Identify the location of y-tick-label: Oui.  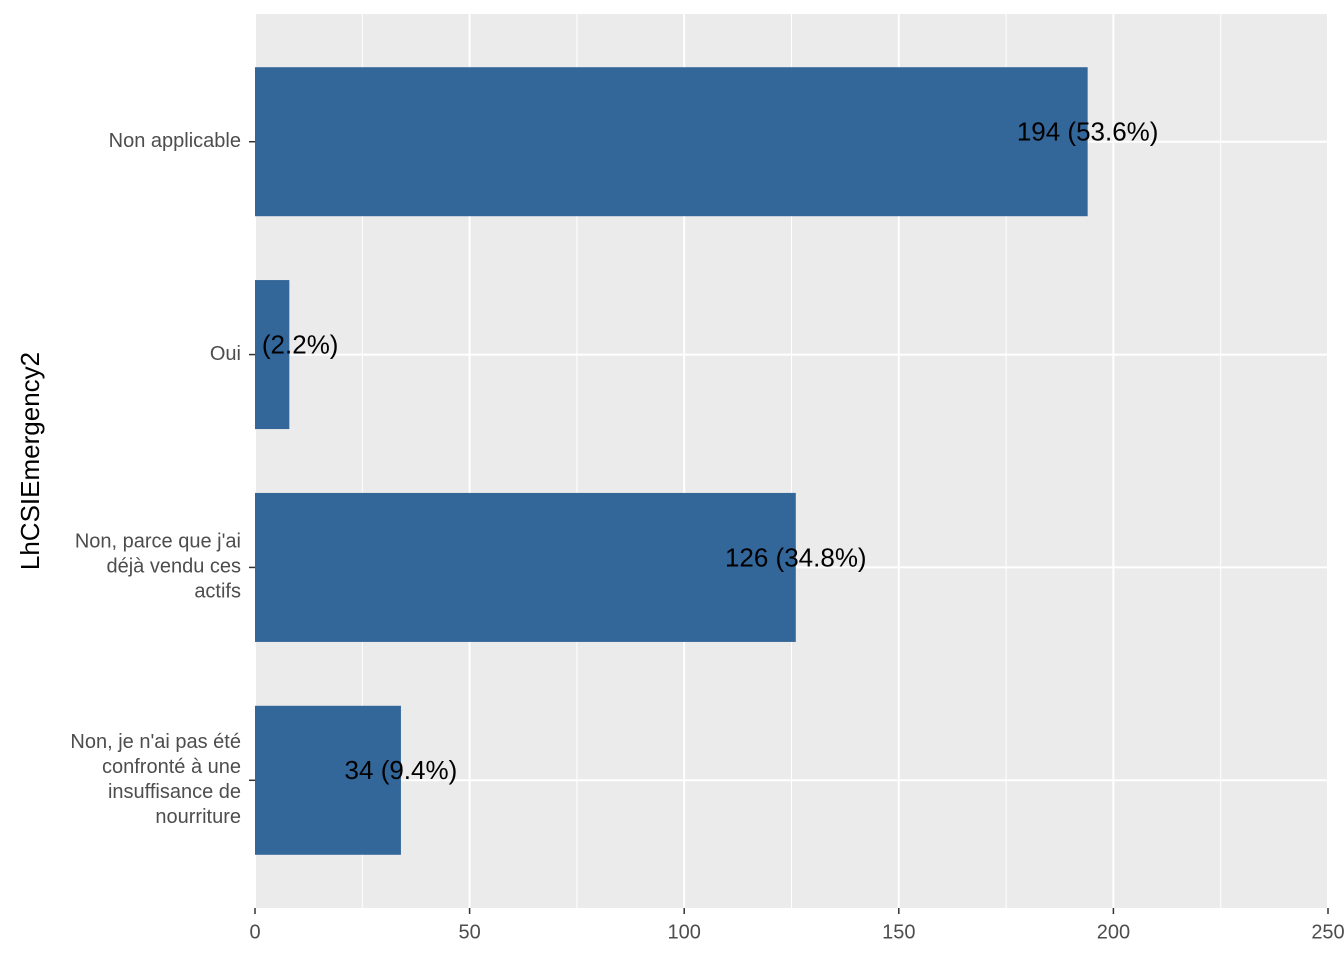
(225, 354).